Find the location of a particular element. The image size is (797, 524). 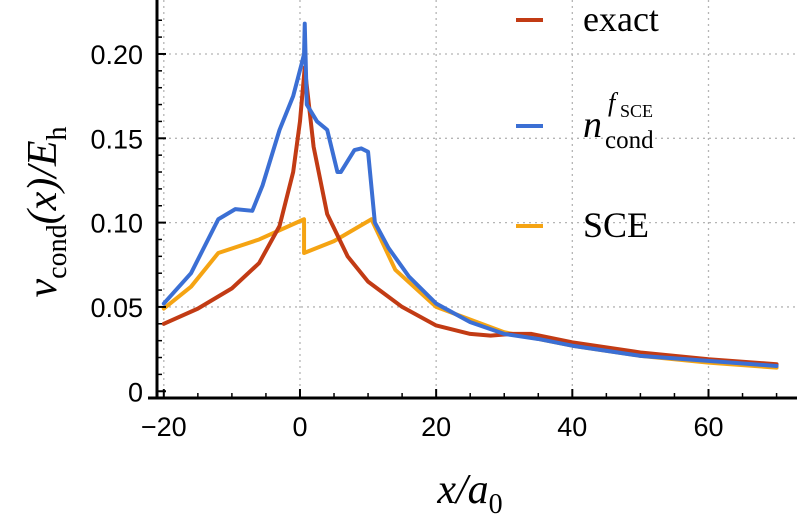

y-tick-label: 0.20 is located at coordinates (116, 55).